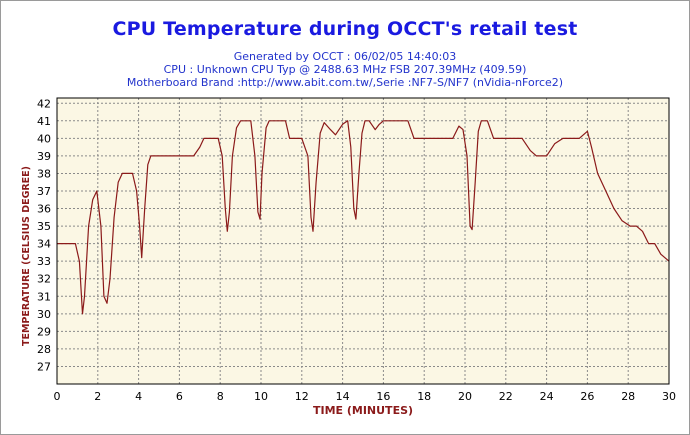 The height and width of the screenshot is (435, 690). What do you see at coordinates (547, 396) in the screenshot?
I see `x-tick-label: 24` at bounding box center [547, 396].